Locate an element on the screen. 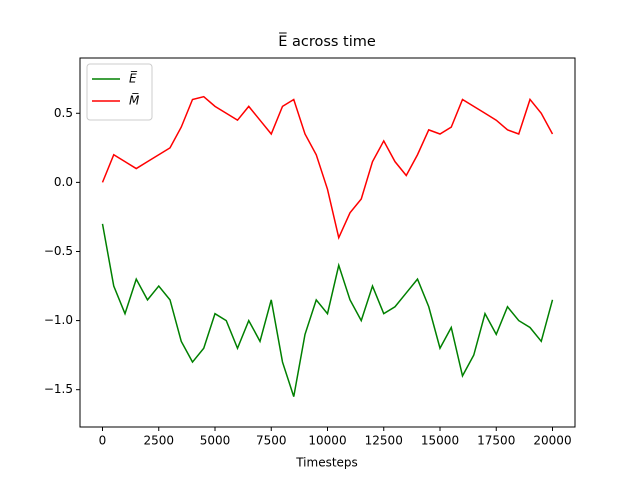 The height and width of the screenshot is (480, 640). x-tick-label: 2500 is located at coordinates (158, 441).